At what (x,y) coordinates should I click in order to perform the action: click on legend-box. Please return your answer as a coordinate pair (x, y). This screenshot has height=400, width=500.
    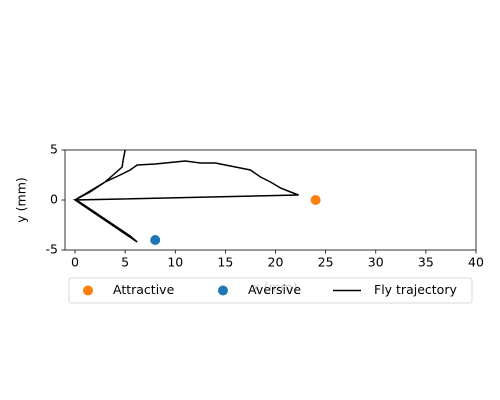
    Looking at the image, I should click on (270, 290).